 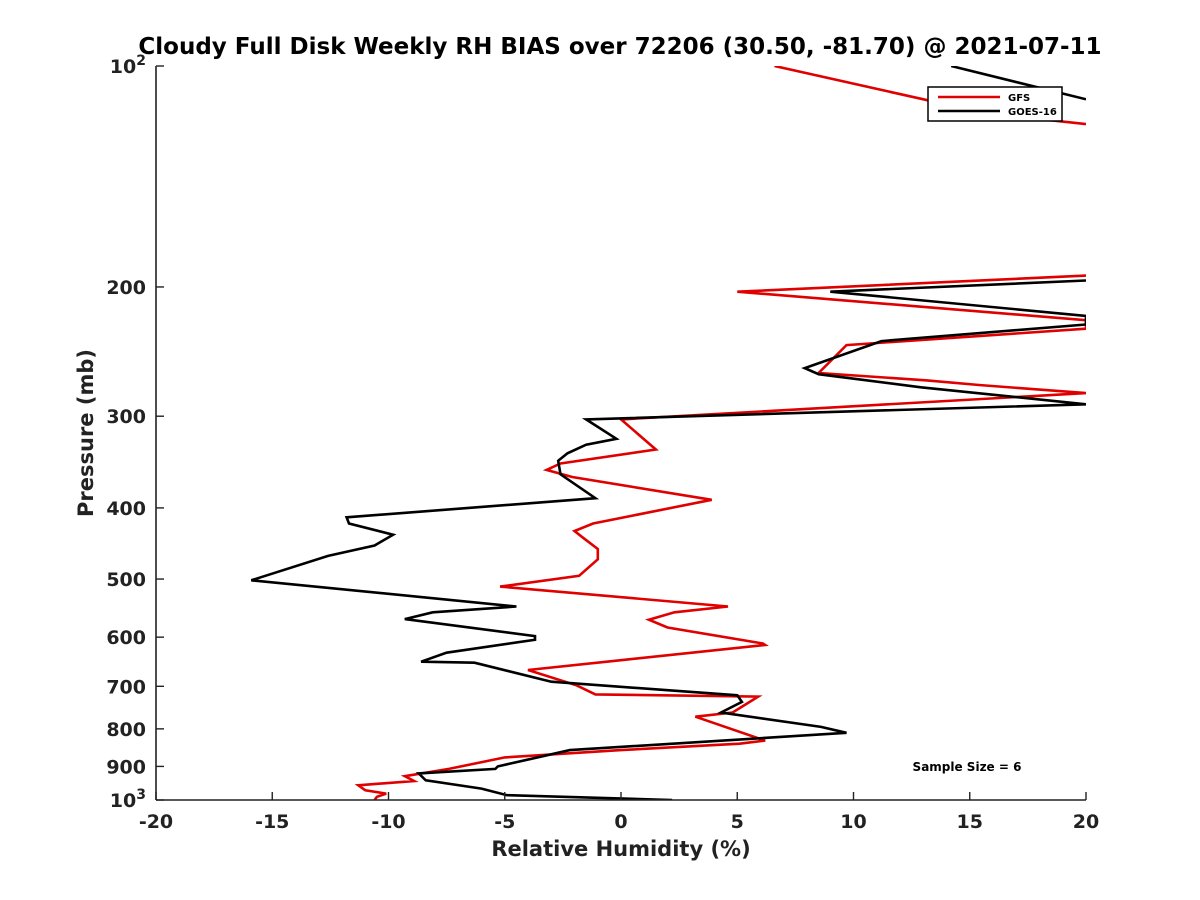 I want to click on y-tick-label: 300, so click(x=126, y=417).